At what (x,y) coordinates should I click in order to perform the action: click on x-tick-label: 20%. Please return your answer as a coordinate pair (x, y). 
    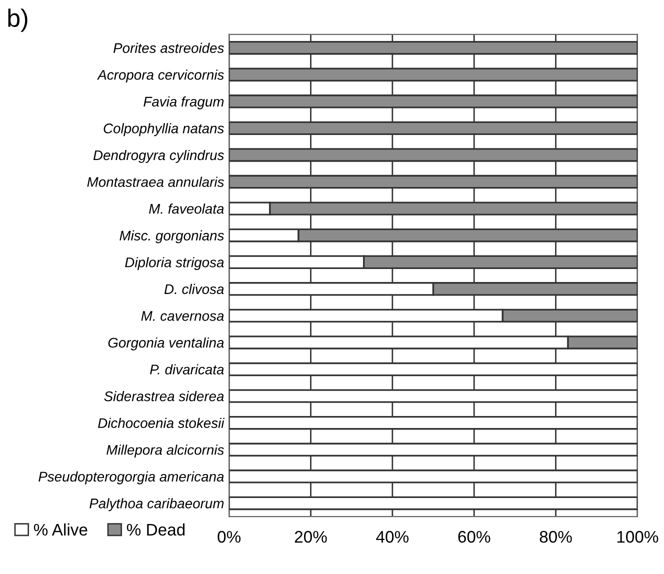
    Looking at the image, I should click on (310, 536).